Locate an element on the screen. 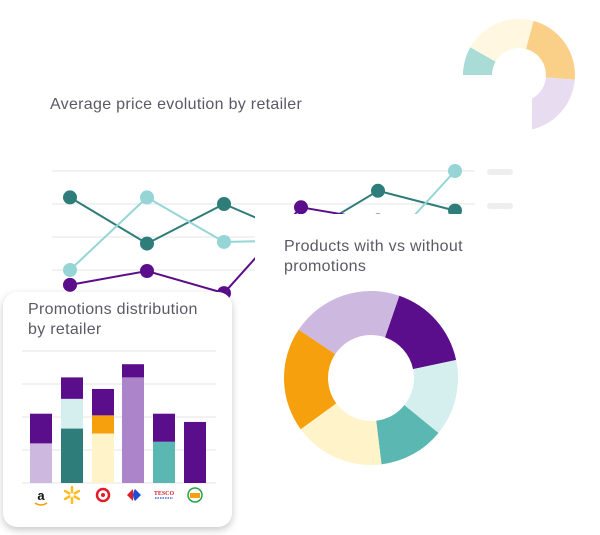 This screenshot has width=600, height=535. bar-chart-title: Promotions distribution by retailer is located at coordinates (113, 319).